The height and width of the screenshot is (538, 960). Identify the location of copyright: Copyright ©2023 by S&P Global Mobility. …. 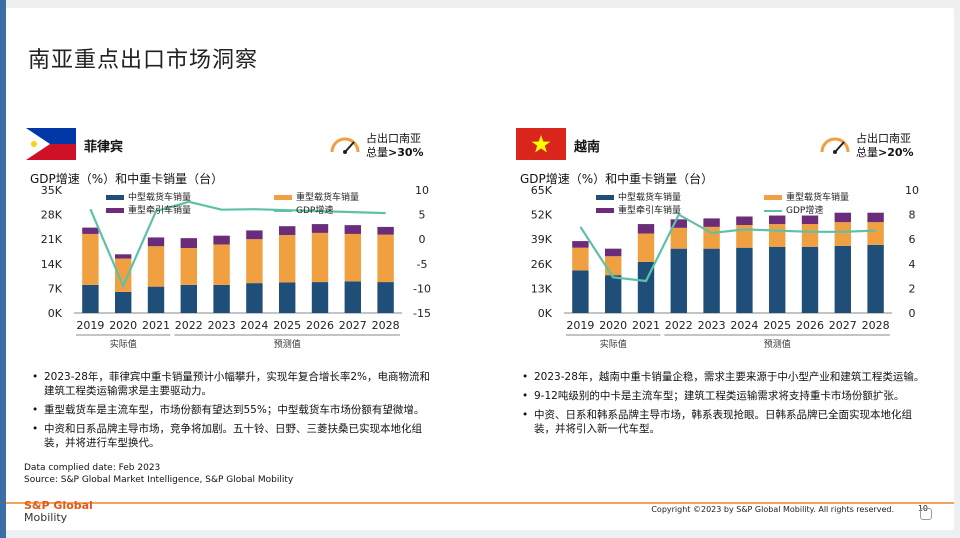
(772, 509).